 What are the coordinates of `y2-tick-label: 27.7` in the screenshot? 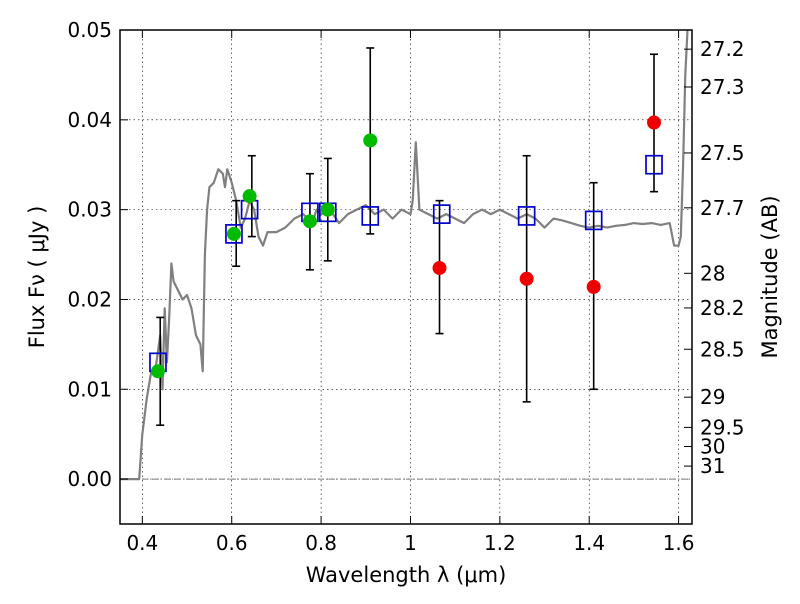 It's located at (722, 208).